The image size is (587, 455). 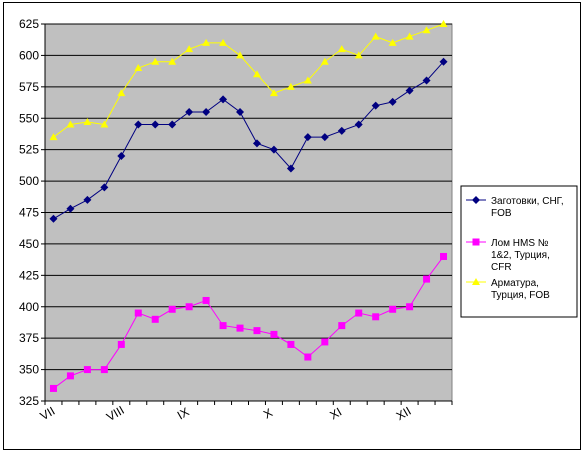 I want to click on x-tick-label: X, so click(x=268, y=413).